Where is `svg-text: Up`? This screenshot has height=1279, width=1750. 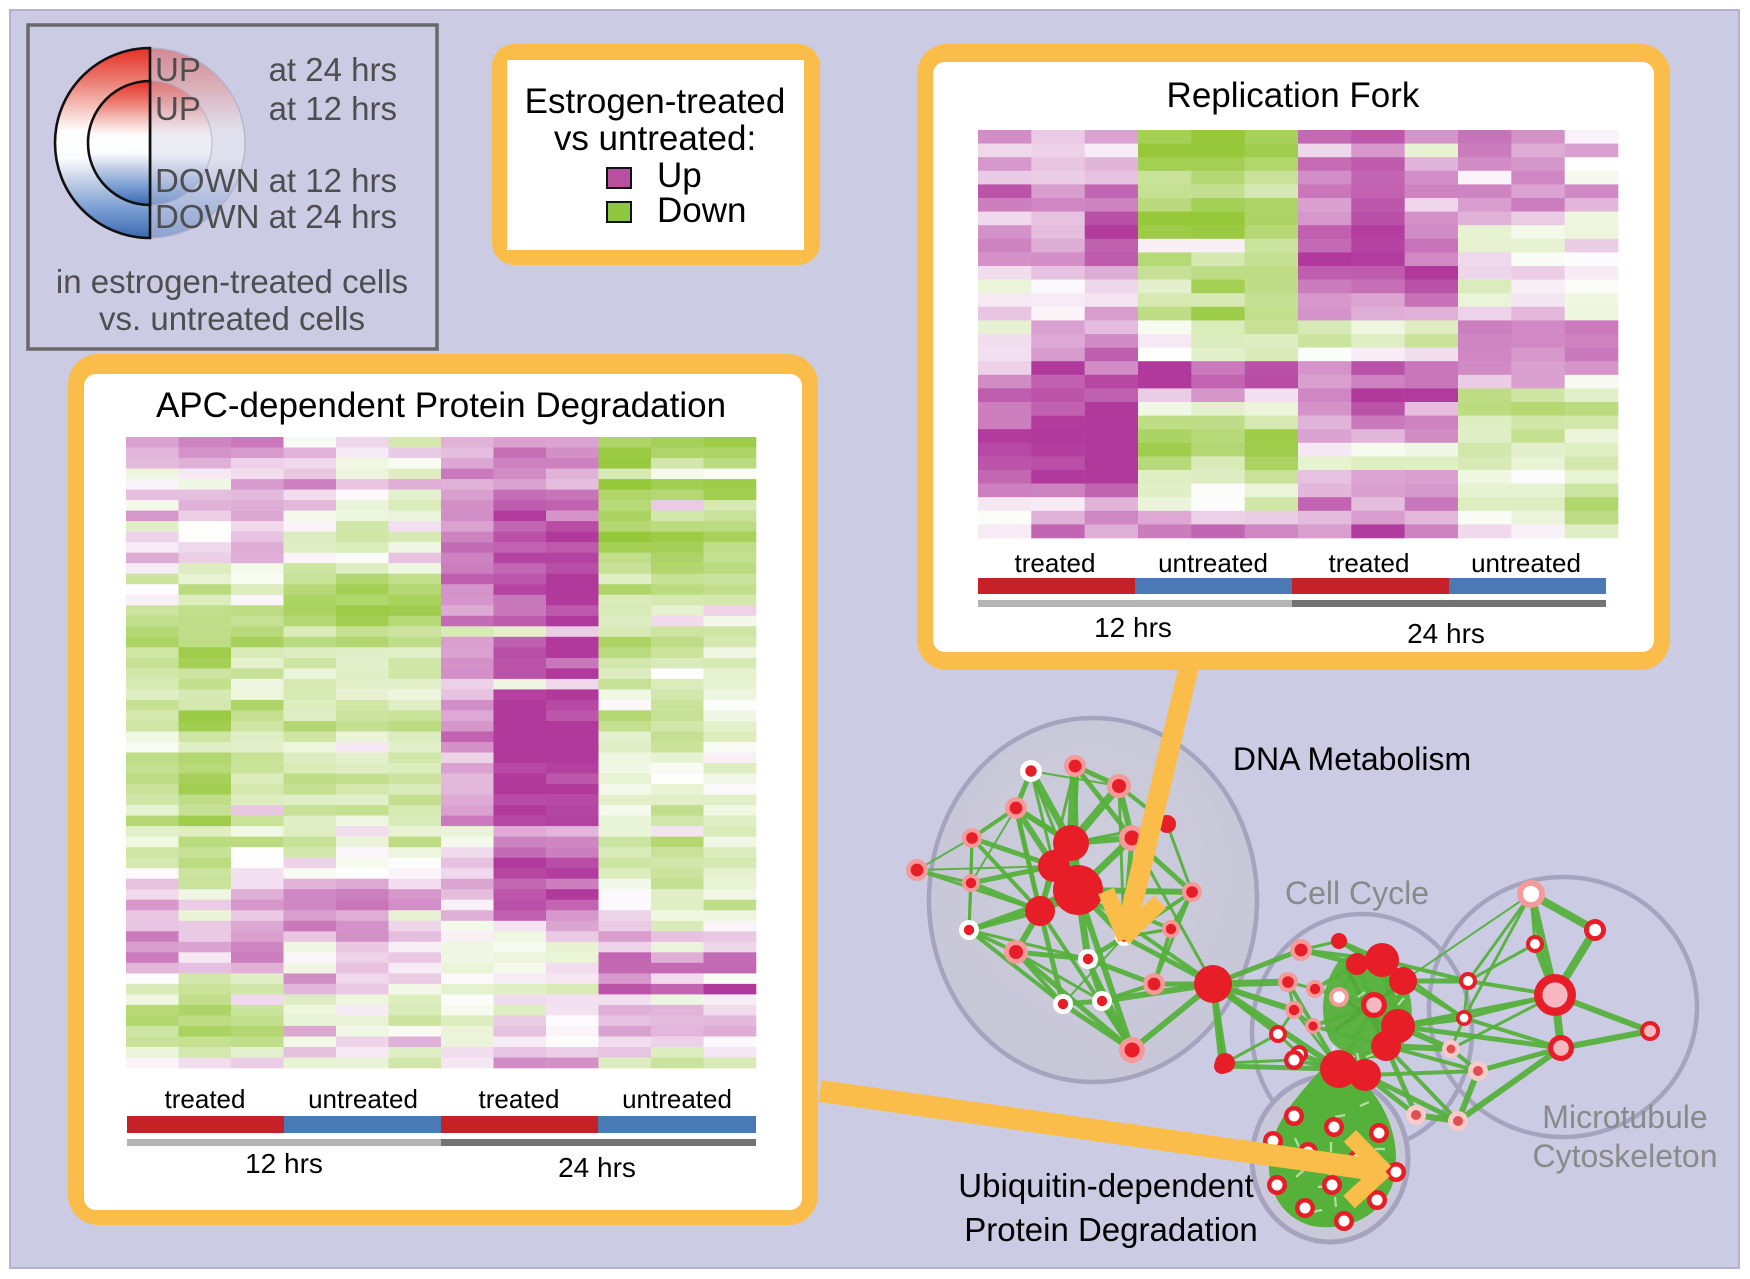
svg-text: Up is located at coordinates (679, 175).